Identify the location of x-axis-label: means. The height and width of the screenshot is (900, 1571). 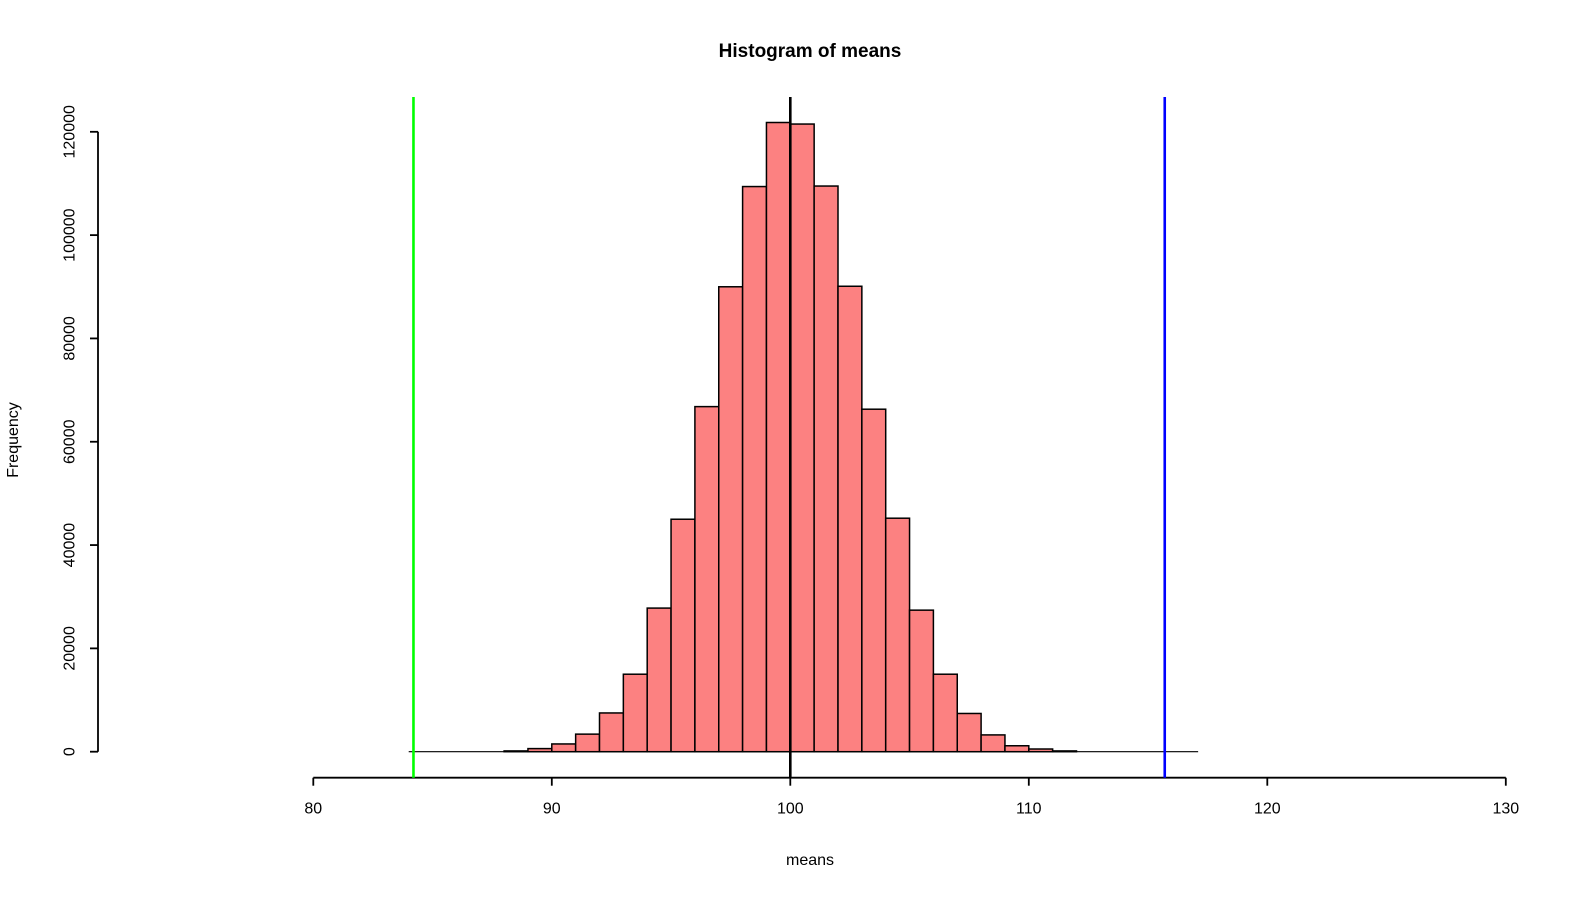
(810, 860).